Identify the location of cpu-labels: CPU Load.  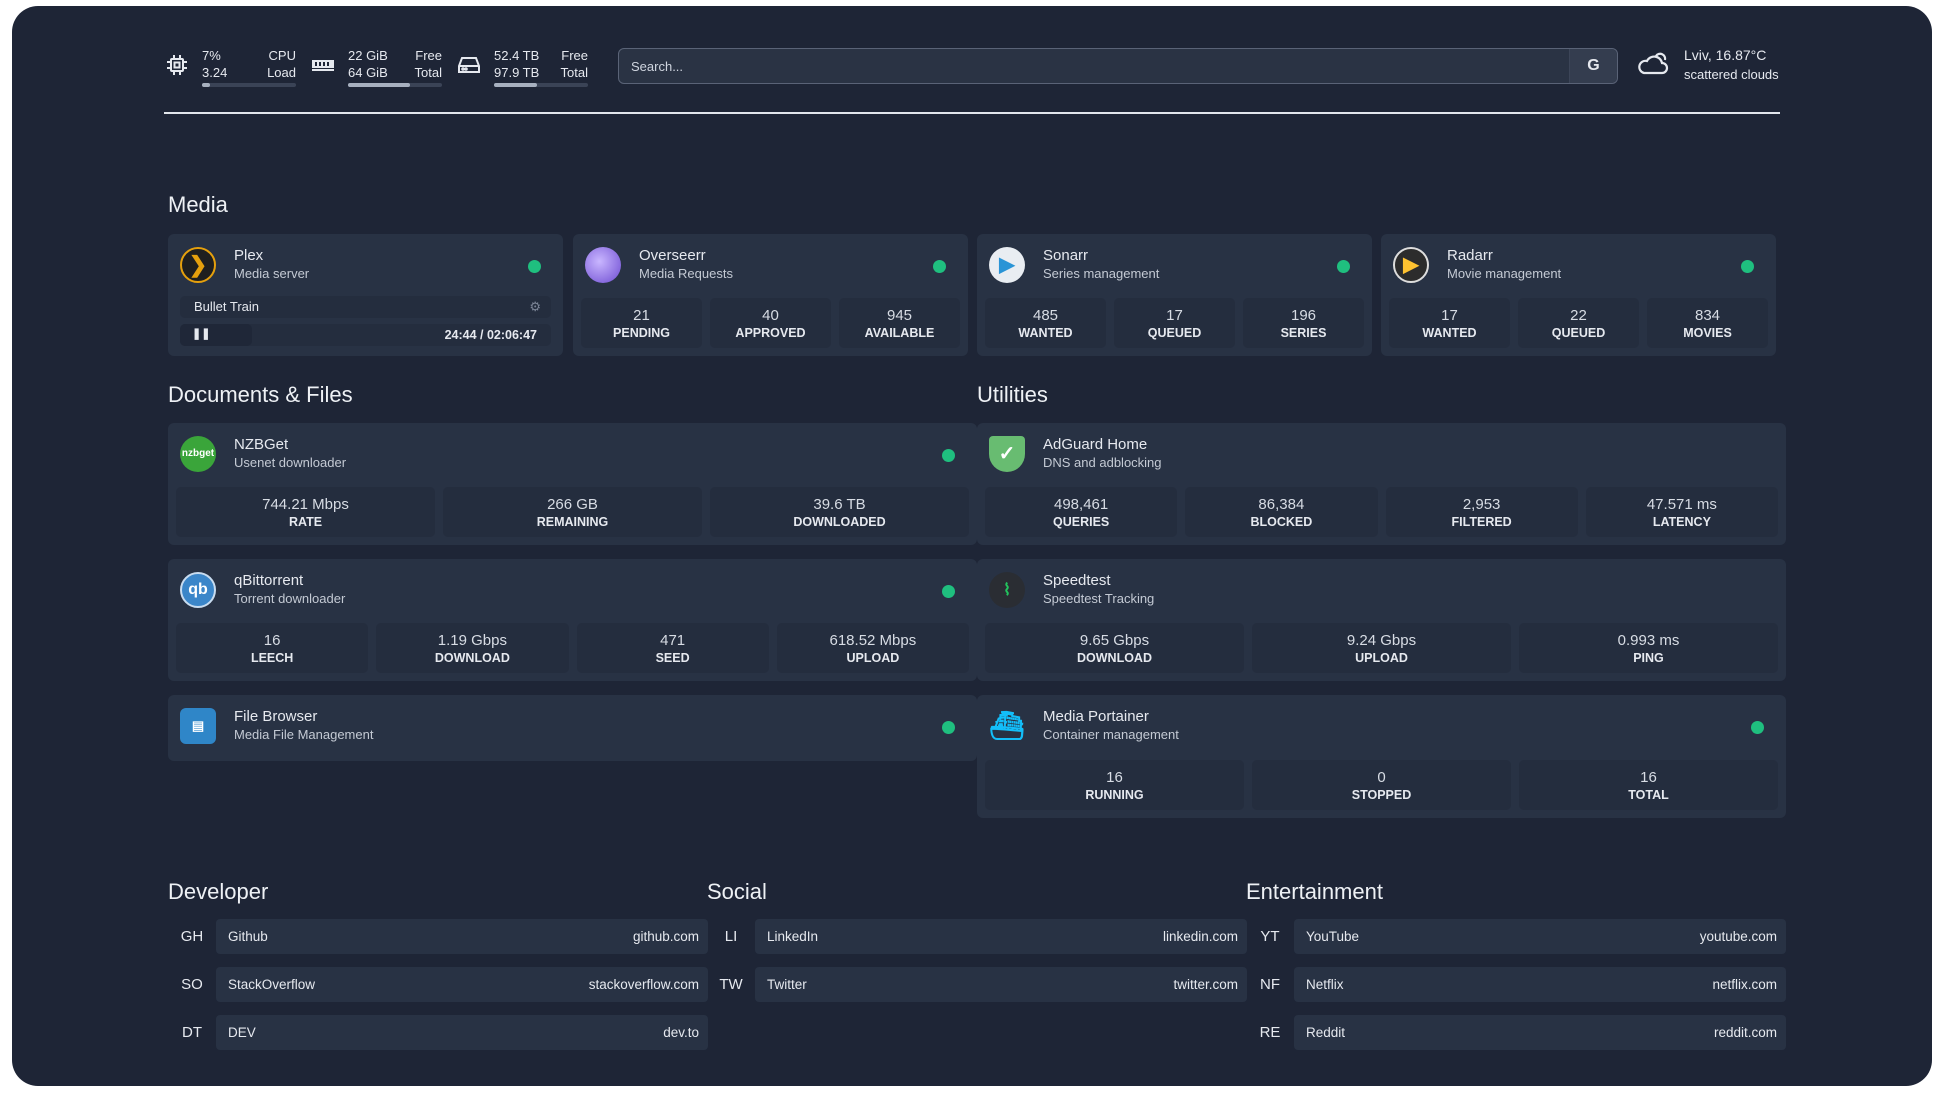
(281, 64).